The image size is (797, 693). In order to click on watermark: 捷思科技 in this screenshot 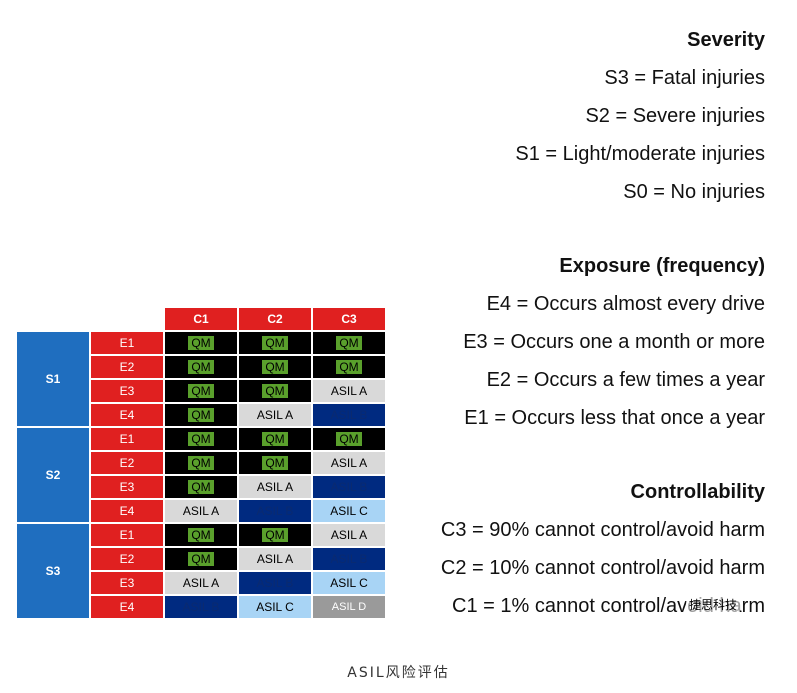, I will do `click(713, 604)`.